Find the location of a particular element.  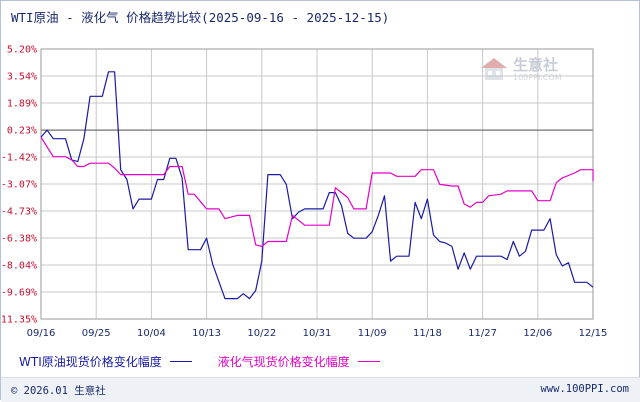

house-icon is located at coordinates (494, 69).